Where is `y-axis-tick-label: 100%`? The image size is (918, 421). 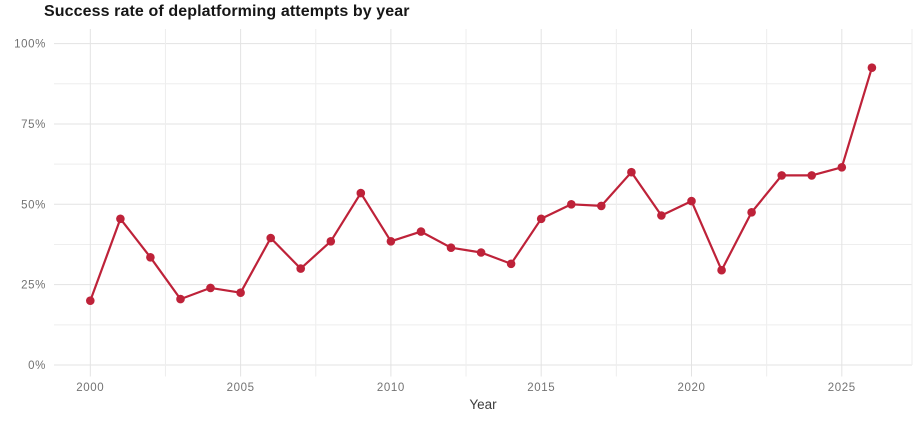
y-axis-tick-label: 100% is located at coordinates (30, 45).